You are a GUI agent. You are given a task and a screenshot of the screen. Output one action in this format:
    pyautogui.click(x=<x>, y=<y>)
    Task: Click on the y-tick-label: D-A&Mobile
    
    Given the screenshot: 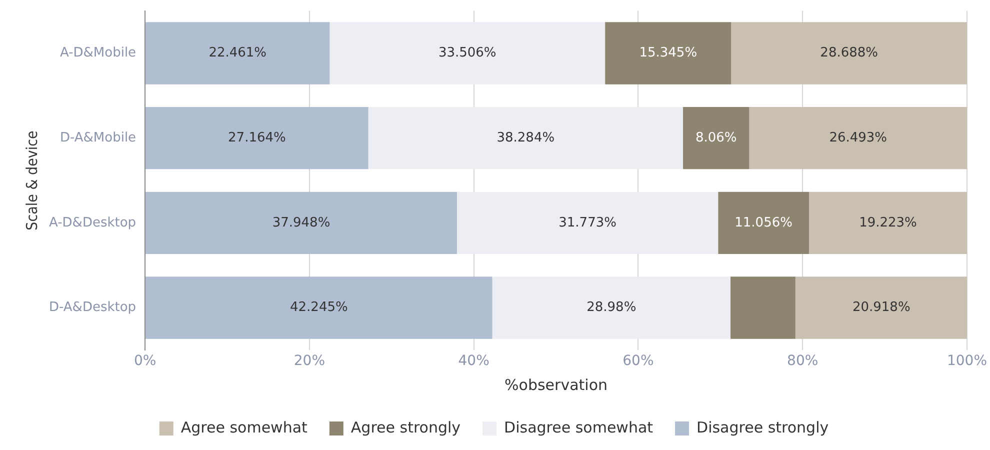 What is the action you would take?
    pyautogui.click(x=98, y=138)
    